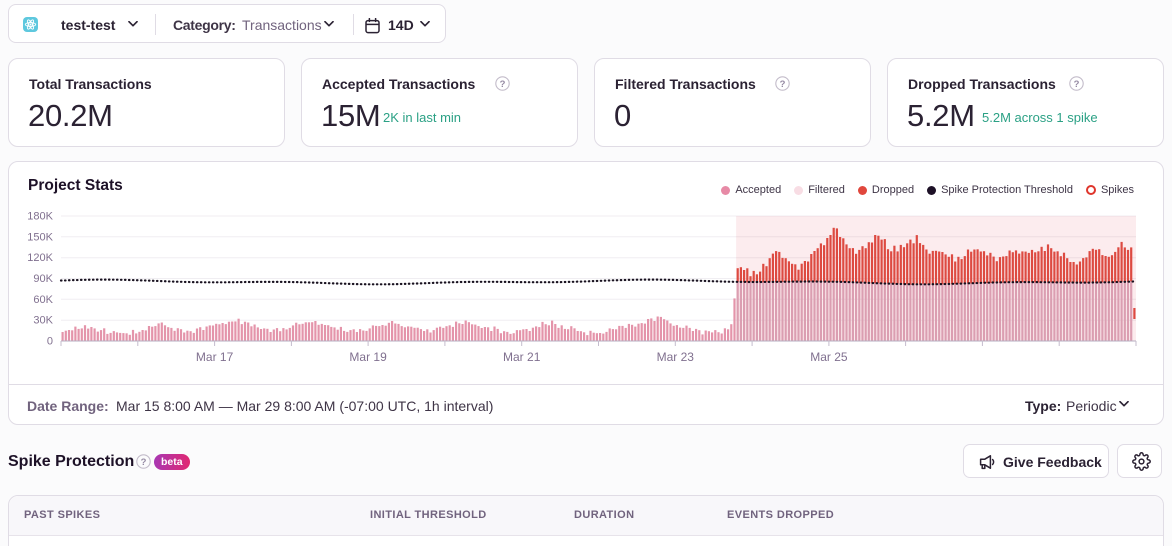 This screenshot has height=546, width=1172. I want to click on svg-text: Mar 25, so click(829, 357).